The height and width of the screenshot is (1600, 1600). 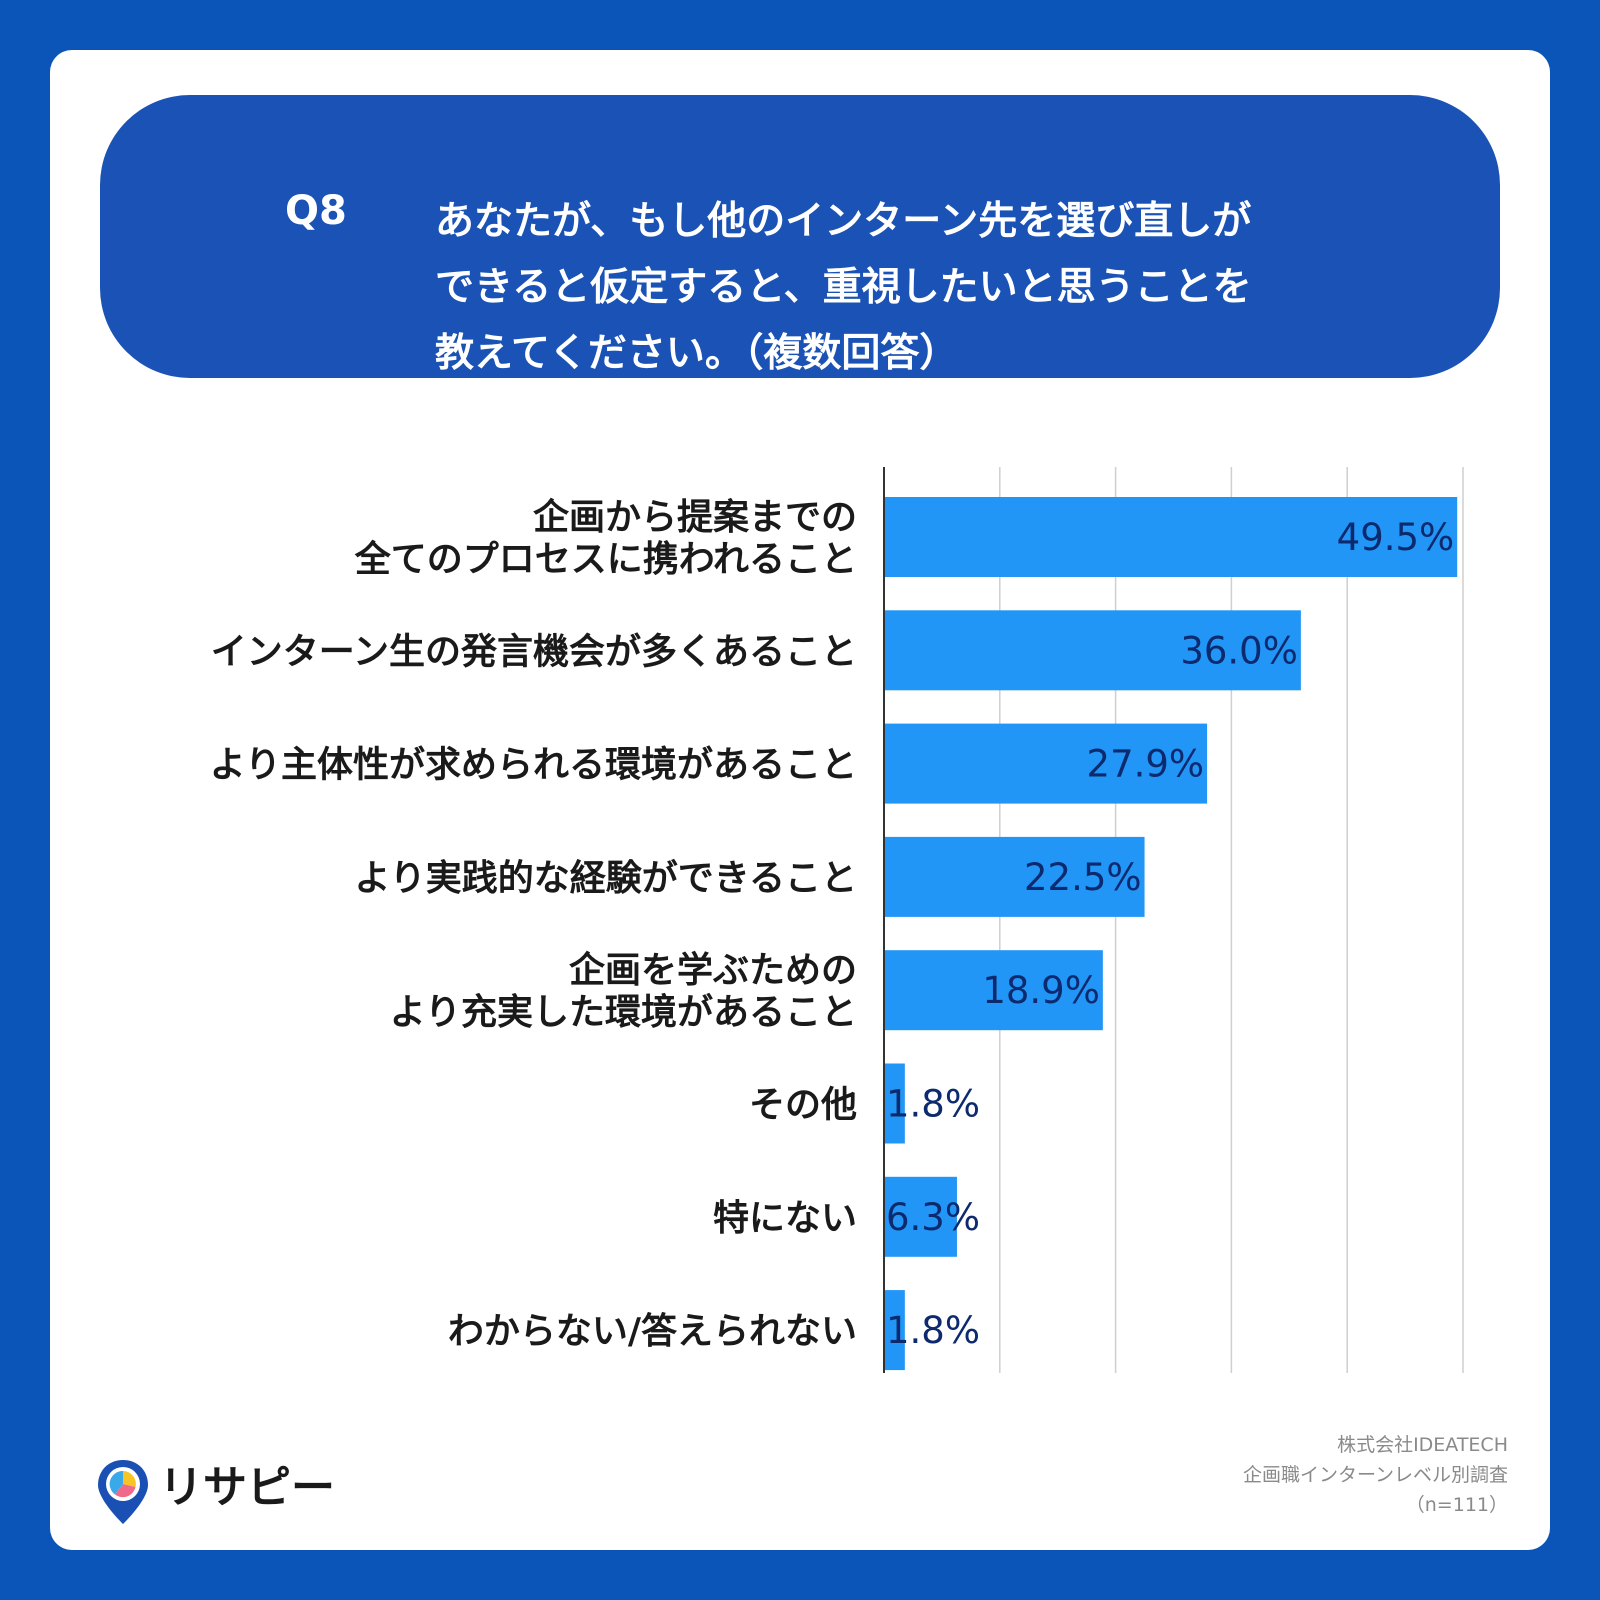 What do you see at coordinates (1083, 877) in the screenshot?
I see `data-label: 22.5%` at bounding box center [1083, 877].